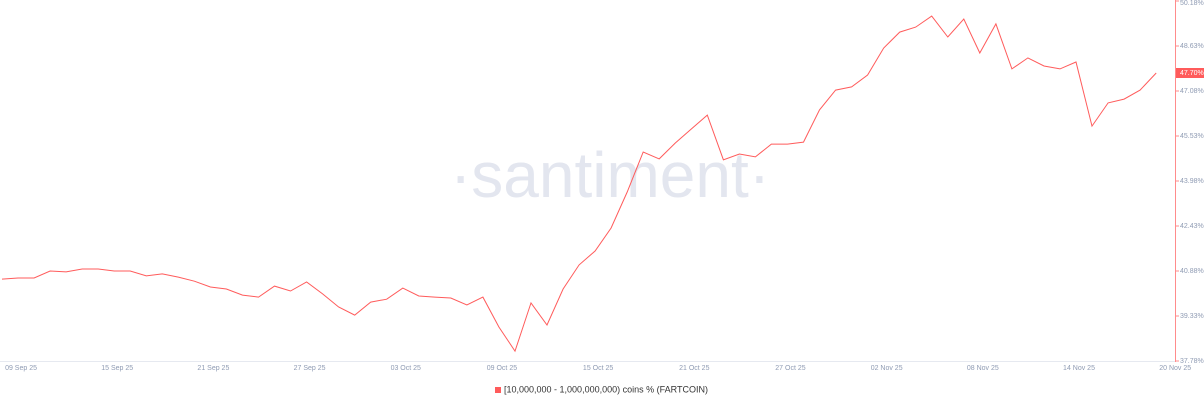 This screenshot has width=1204, height=406. I want to click on x-tick-label: 14 Nov 25, so click(1079, 368).